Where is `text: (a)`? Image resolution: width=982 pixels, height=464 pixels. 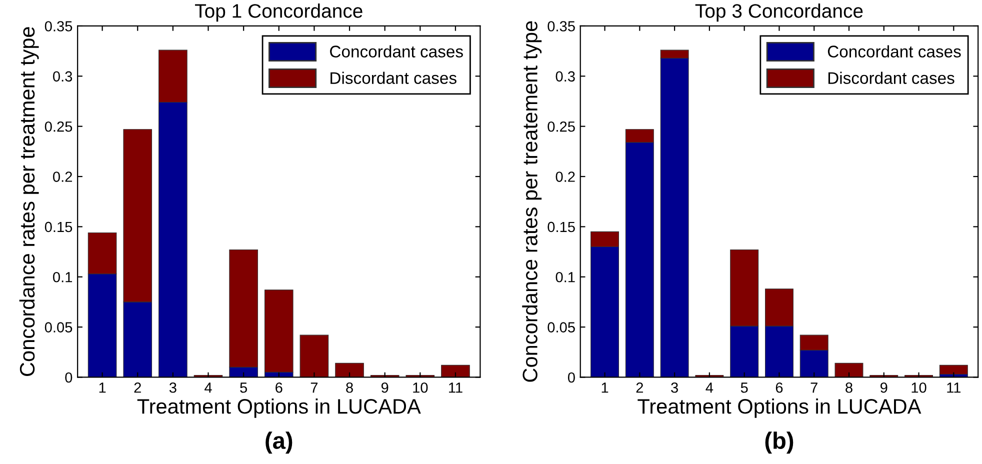 text: (a) is located at coordinates (279, 443).